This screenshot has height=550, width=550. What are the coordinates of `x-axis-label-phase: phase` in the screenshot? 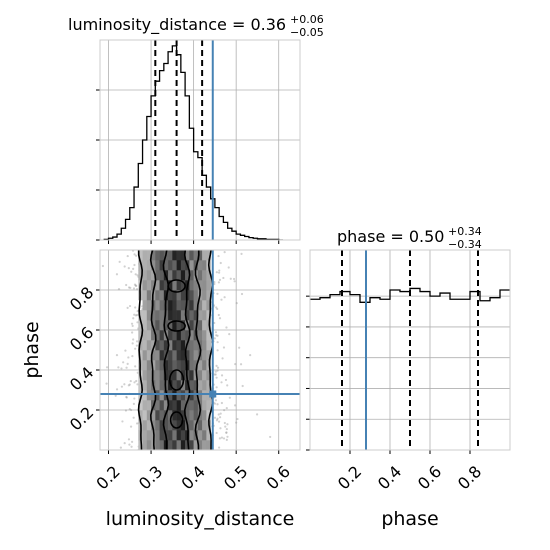 It's located at (409, 519).